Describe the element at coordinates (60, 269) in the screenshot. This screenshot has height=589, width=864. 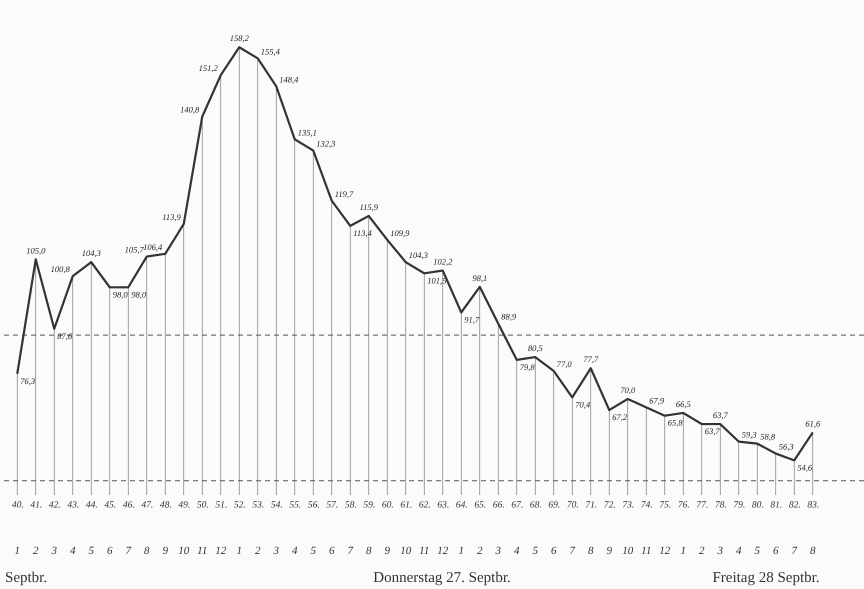
I see `data-label: 100,8` at that location.